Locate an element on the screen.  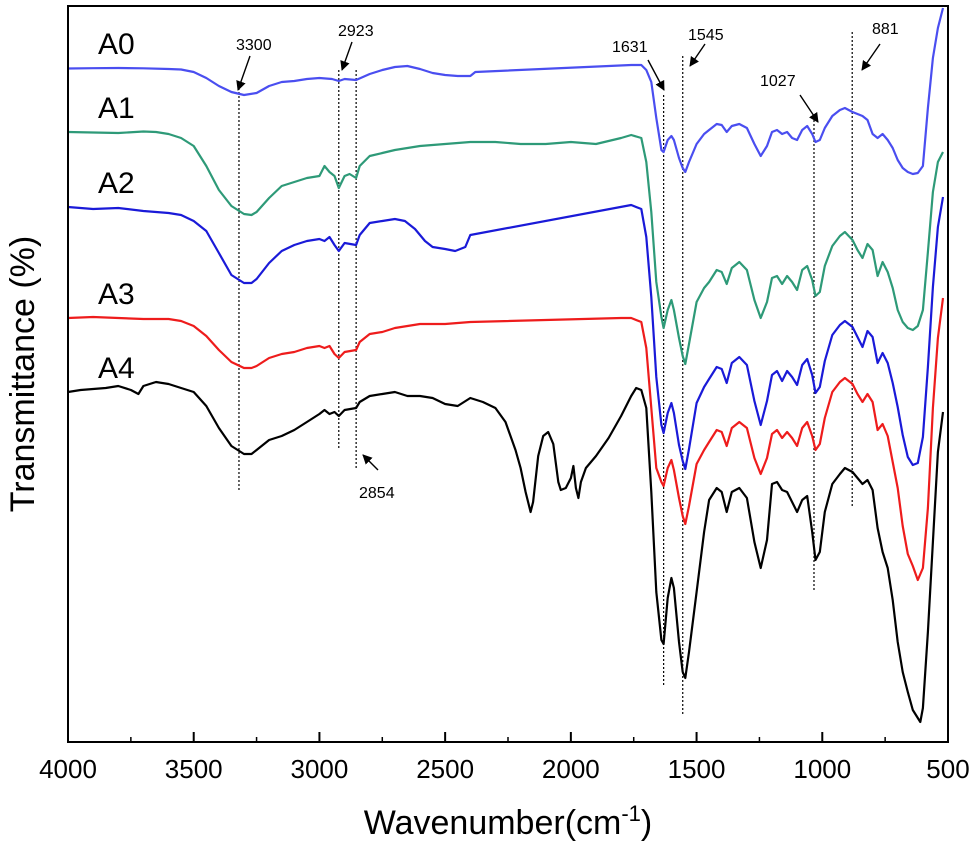
series-a3-label: A3 is located at coordinates (116, 294).